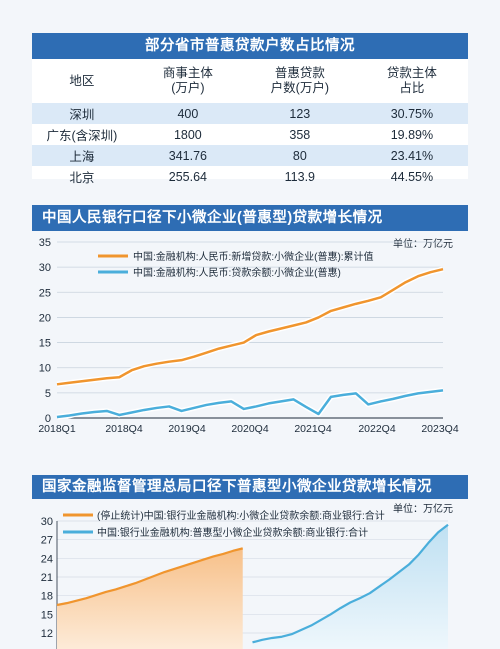  Describe the element at coordinates (232, 532) in the screenshot. I see `legend-label: 中国:银行业金融机构:普惠型小微企业贷款余额:商业银行:合计` at that location.